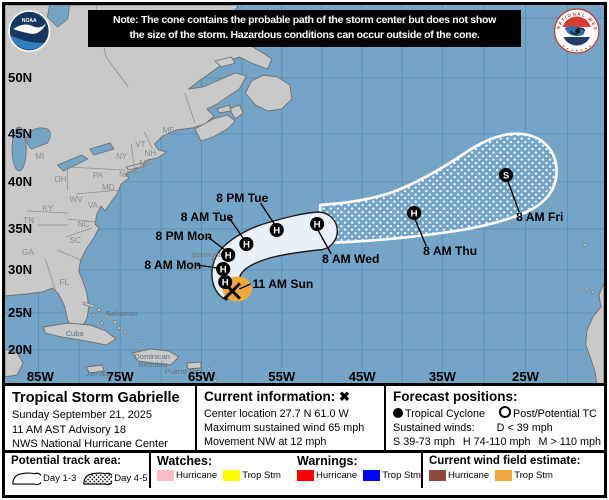 The width and height of the screenshot is (609, 500). Describe the element at coordinates (60, 478) in the screenshot. I see `day1-3-label: Day 1-3` at that location.